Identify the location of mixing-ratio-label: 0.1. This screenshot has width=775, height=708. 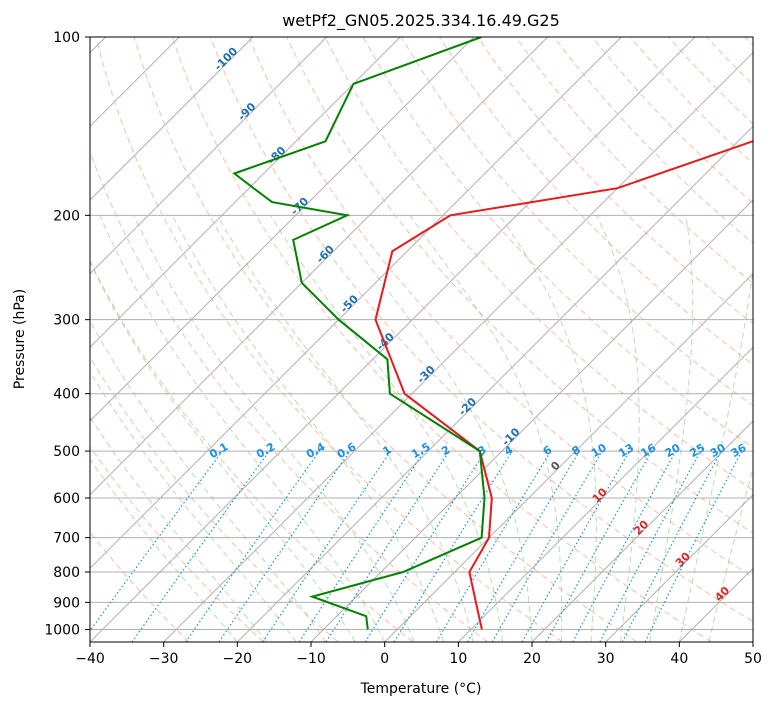
(218, 450).